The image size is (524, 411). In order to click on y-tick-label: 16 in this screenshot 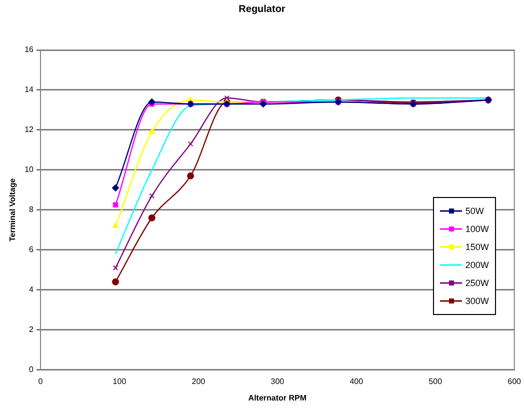, I will do `click(29, 49)`.